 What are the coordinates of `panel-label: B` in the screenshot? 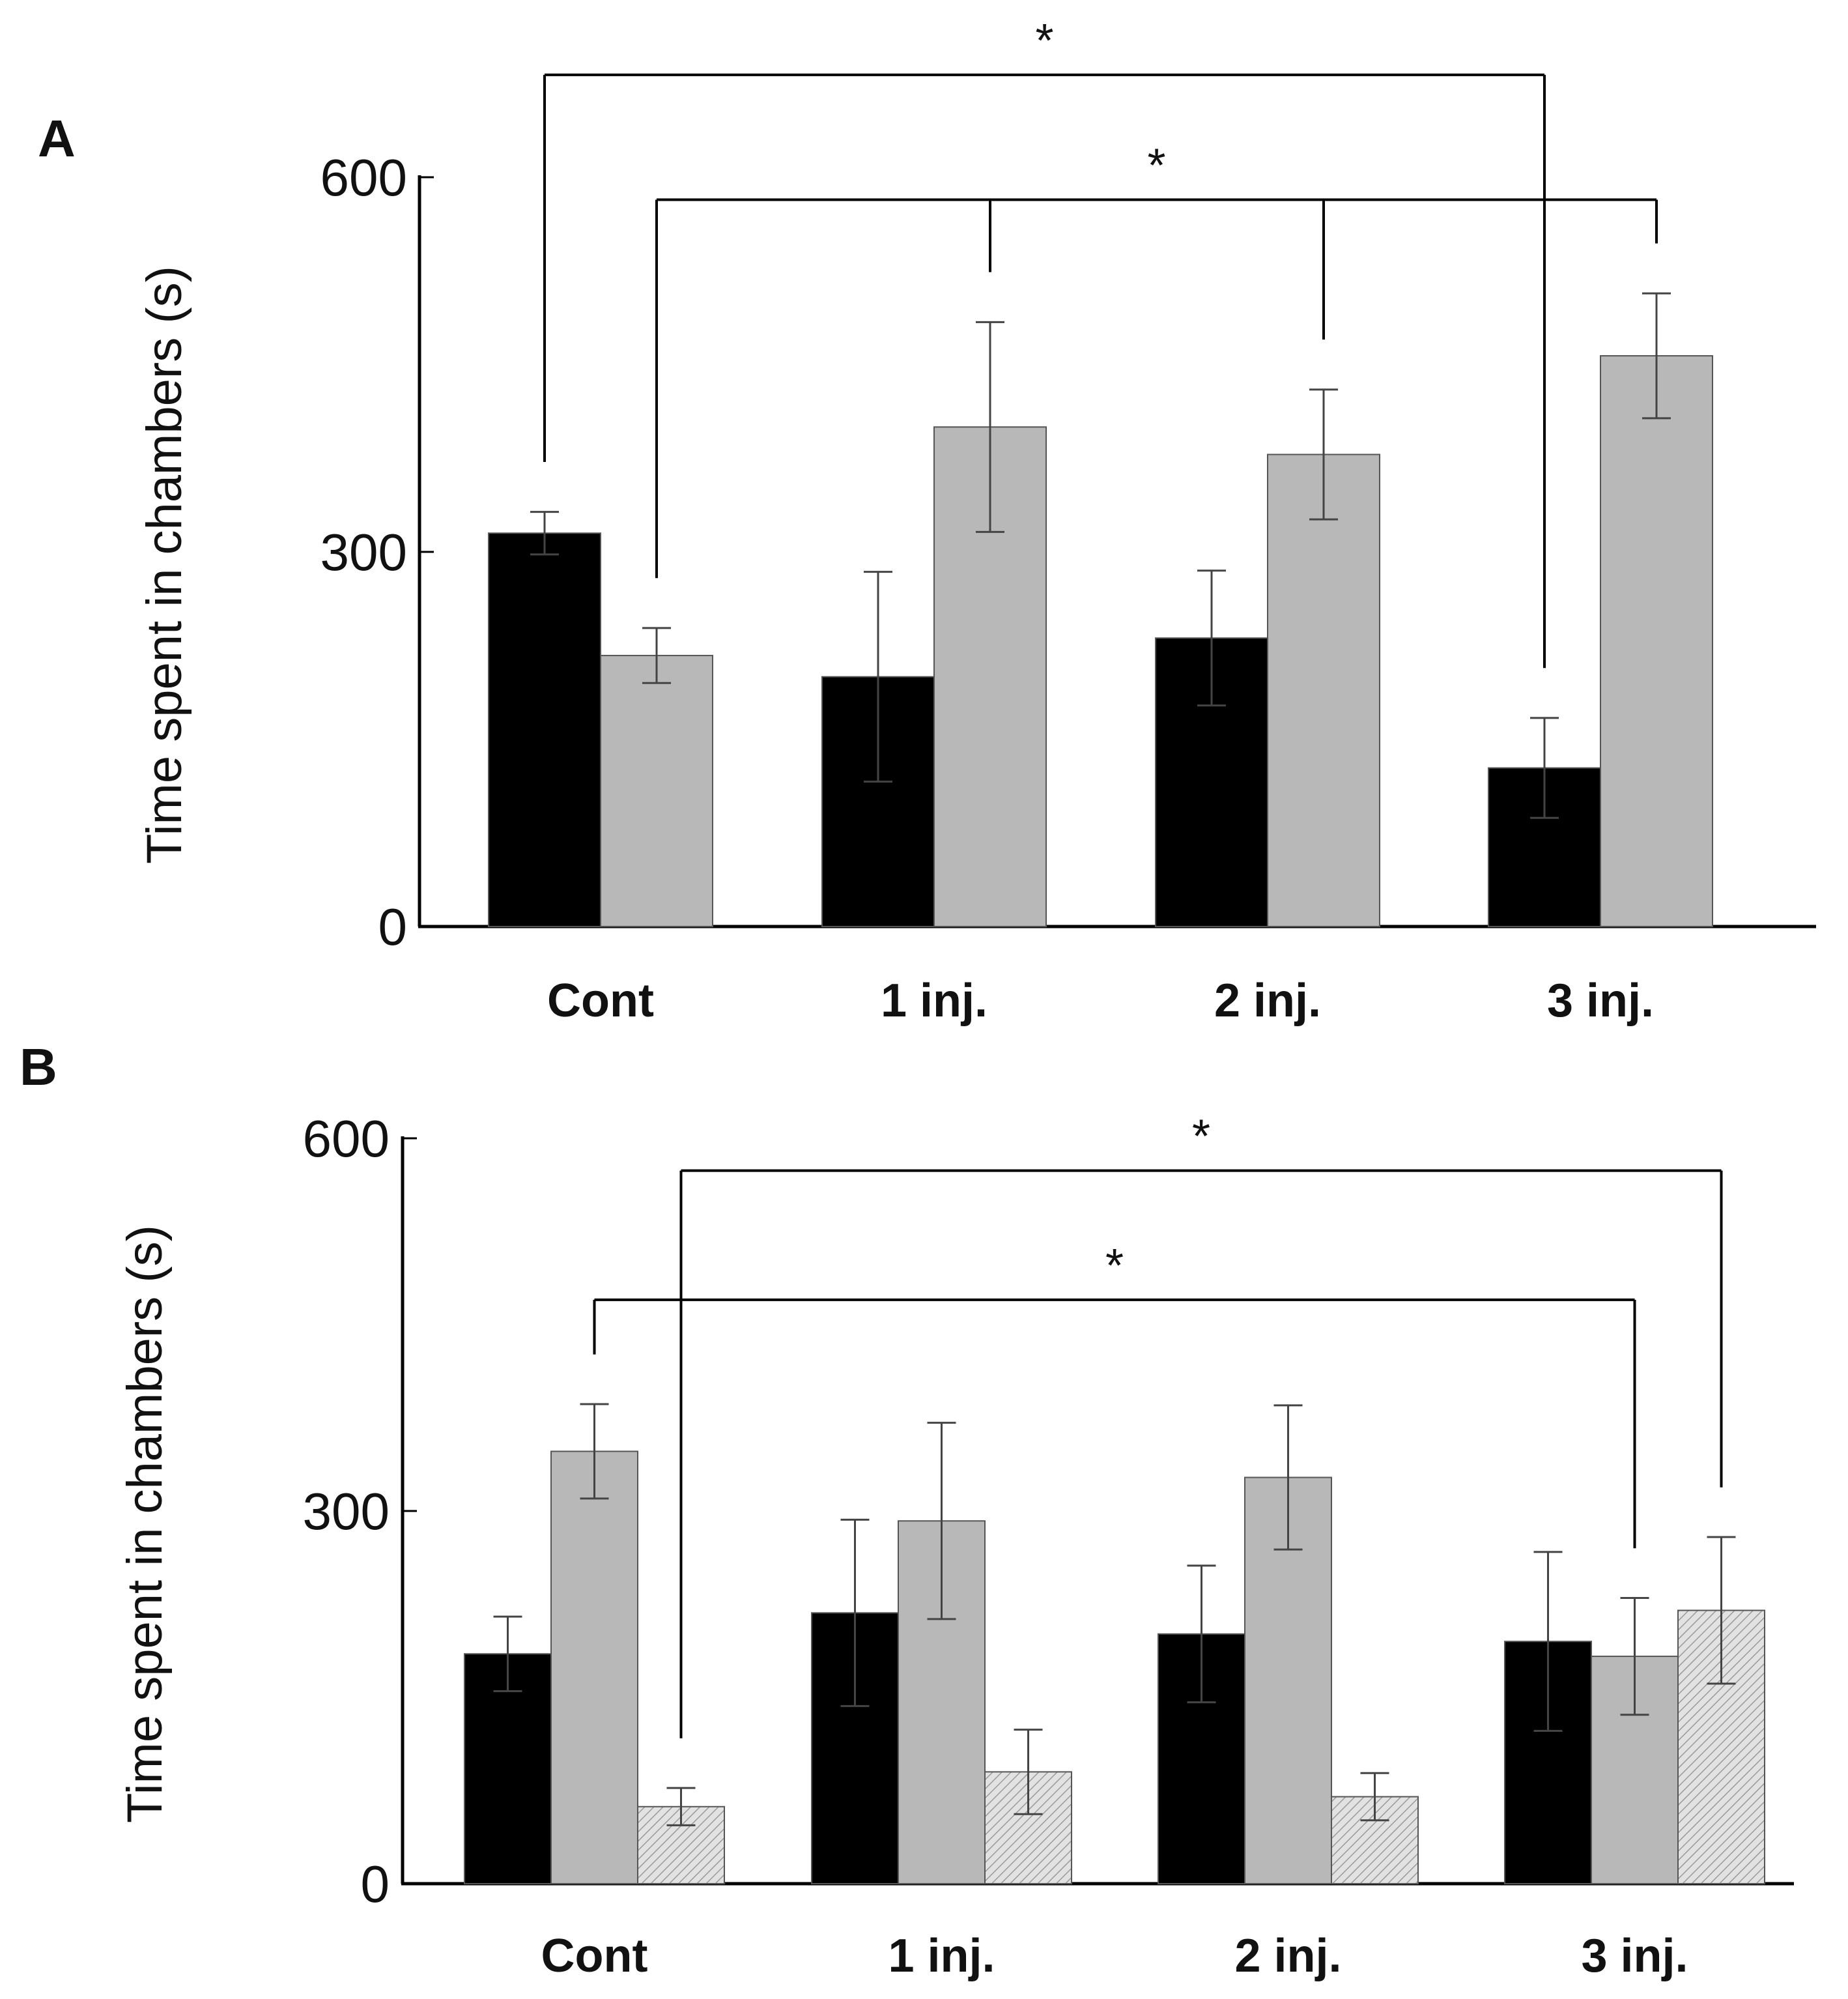 It's located at (38, 1067).